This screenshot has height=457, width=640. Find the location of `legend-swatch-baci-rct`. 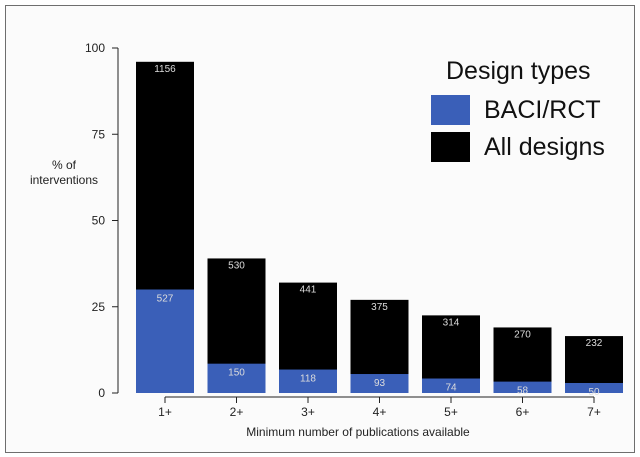

legend-swatch-baci-rct is located at coordinates (450, 110).